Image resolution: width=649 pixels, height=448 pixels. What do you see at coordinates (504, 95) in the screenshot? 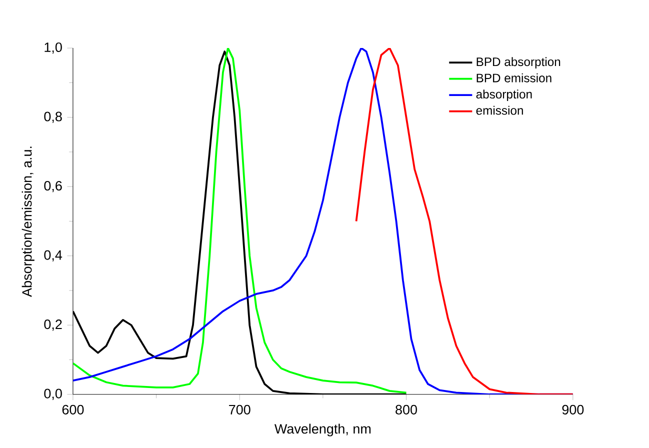
I see `legend-label: absorption` at bounding box center [504, 95].